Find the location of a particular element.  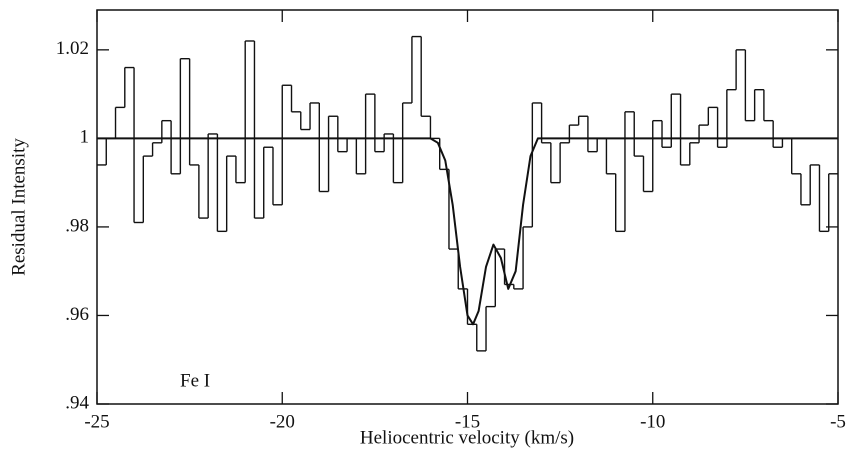

y-axis-label: Residual Intensity is located at coordinates (18, 207).